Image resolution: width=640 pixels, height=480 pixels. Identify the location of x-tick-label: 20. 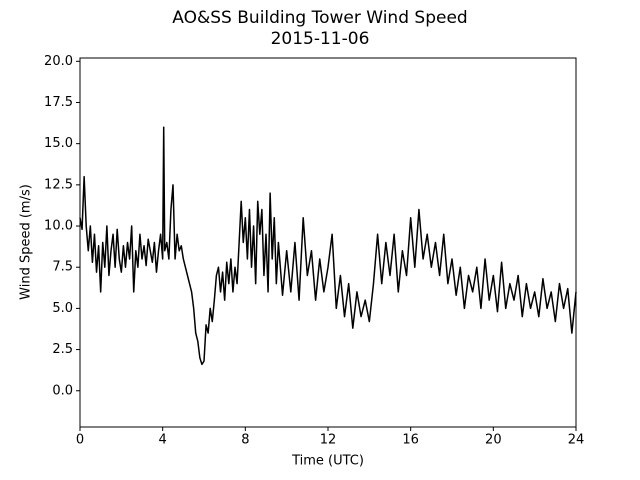
(493, 440).